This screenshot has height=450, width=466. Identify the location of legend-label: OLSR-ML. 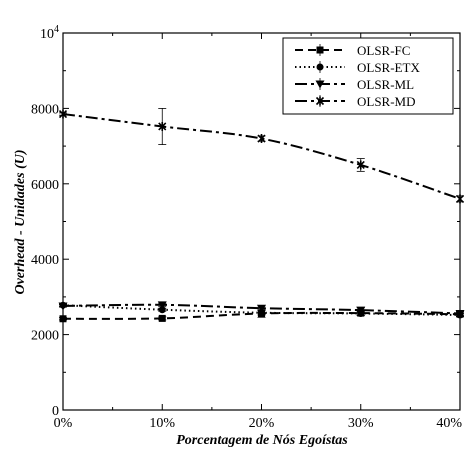
(385, 84).